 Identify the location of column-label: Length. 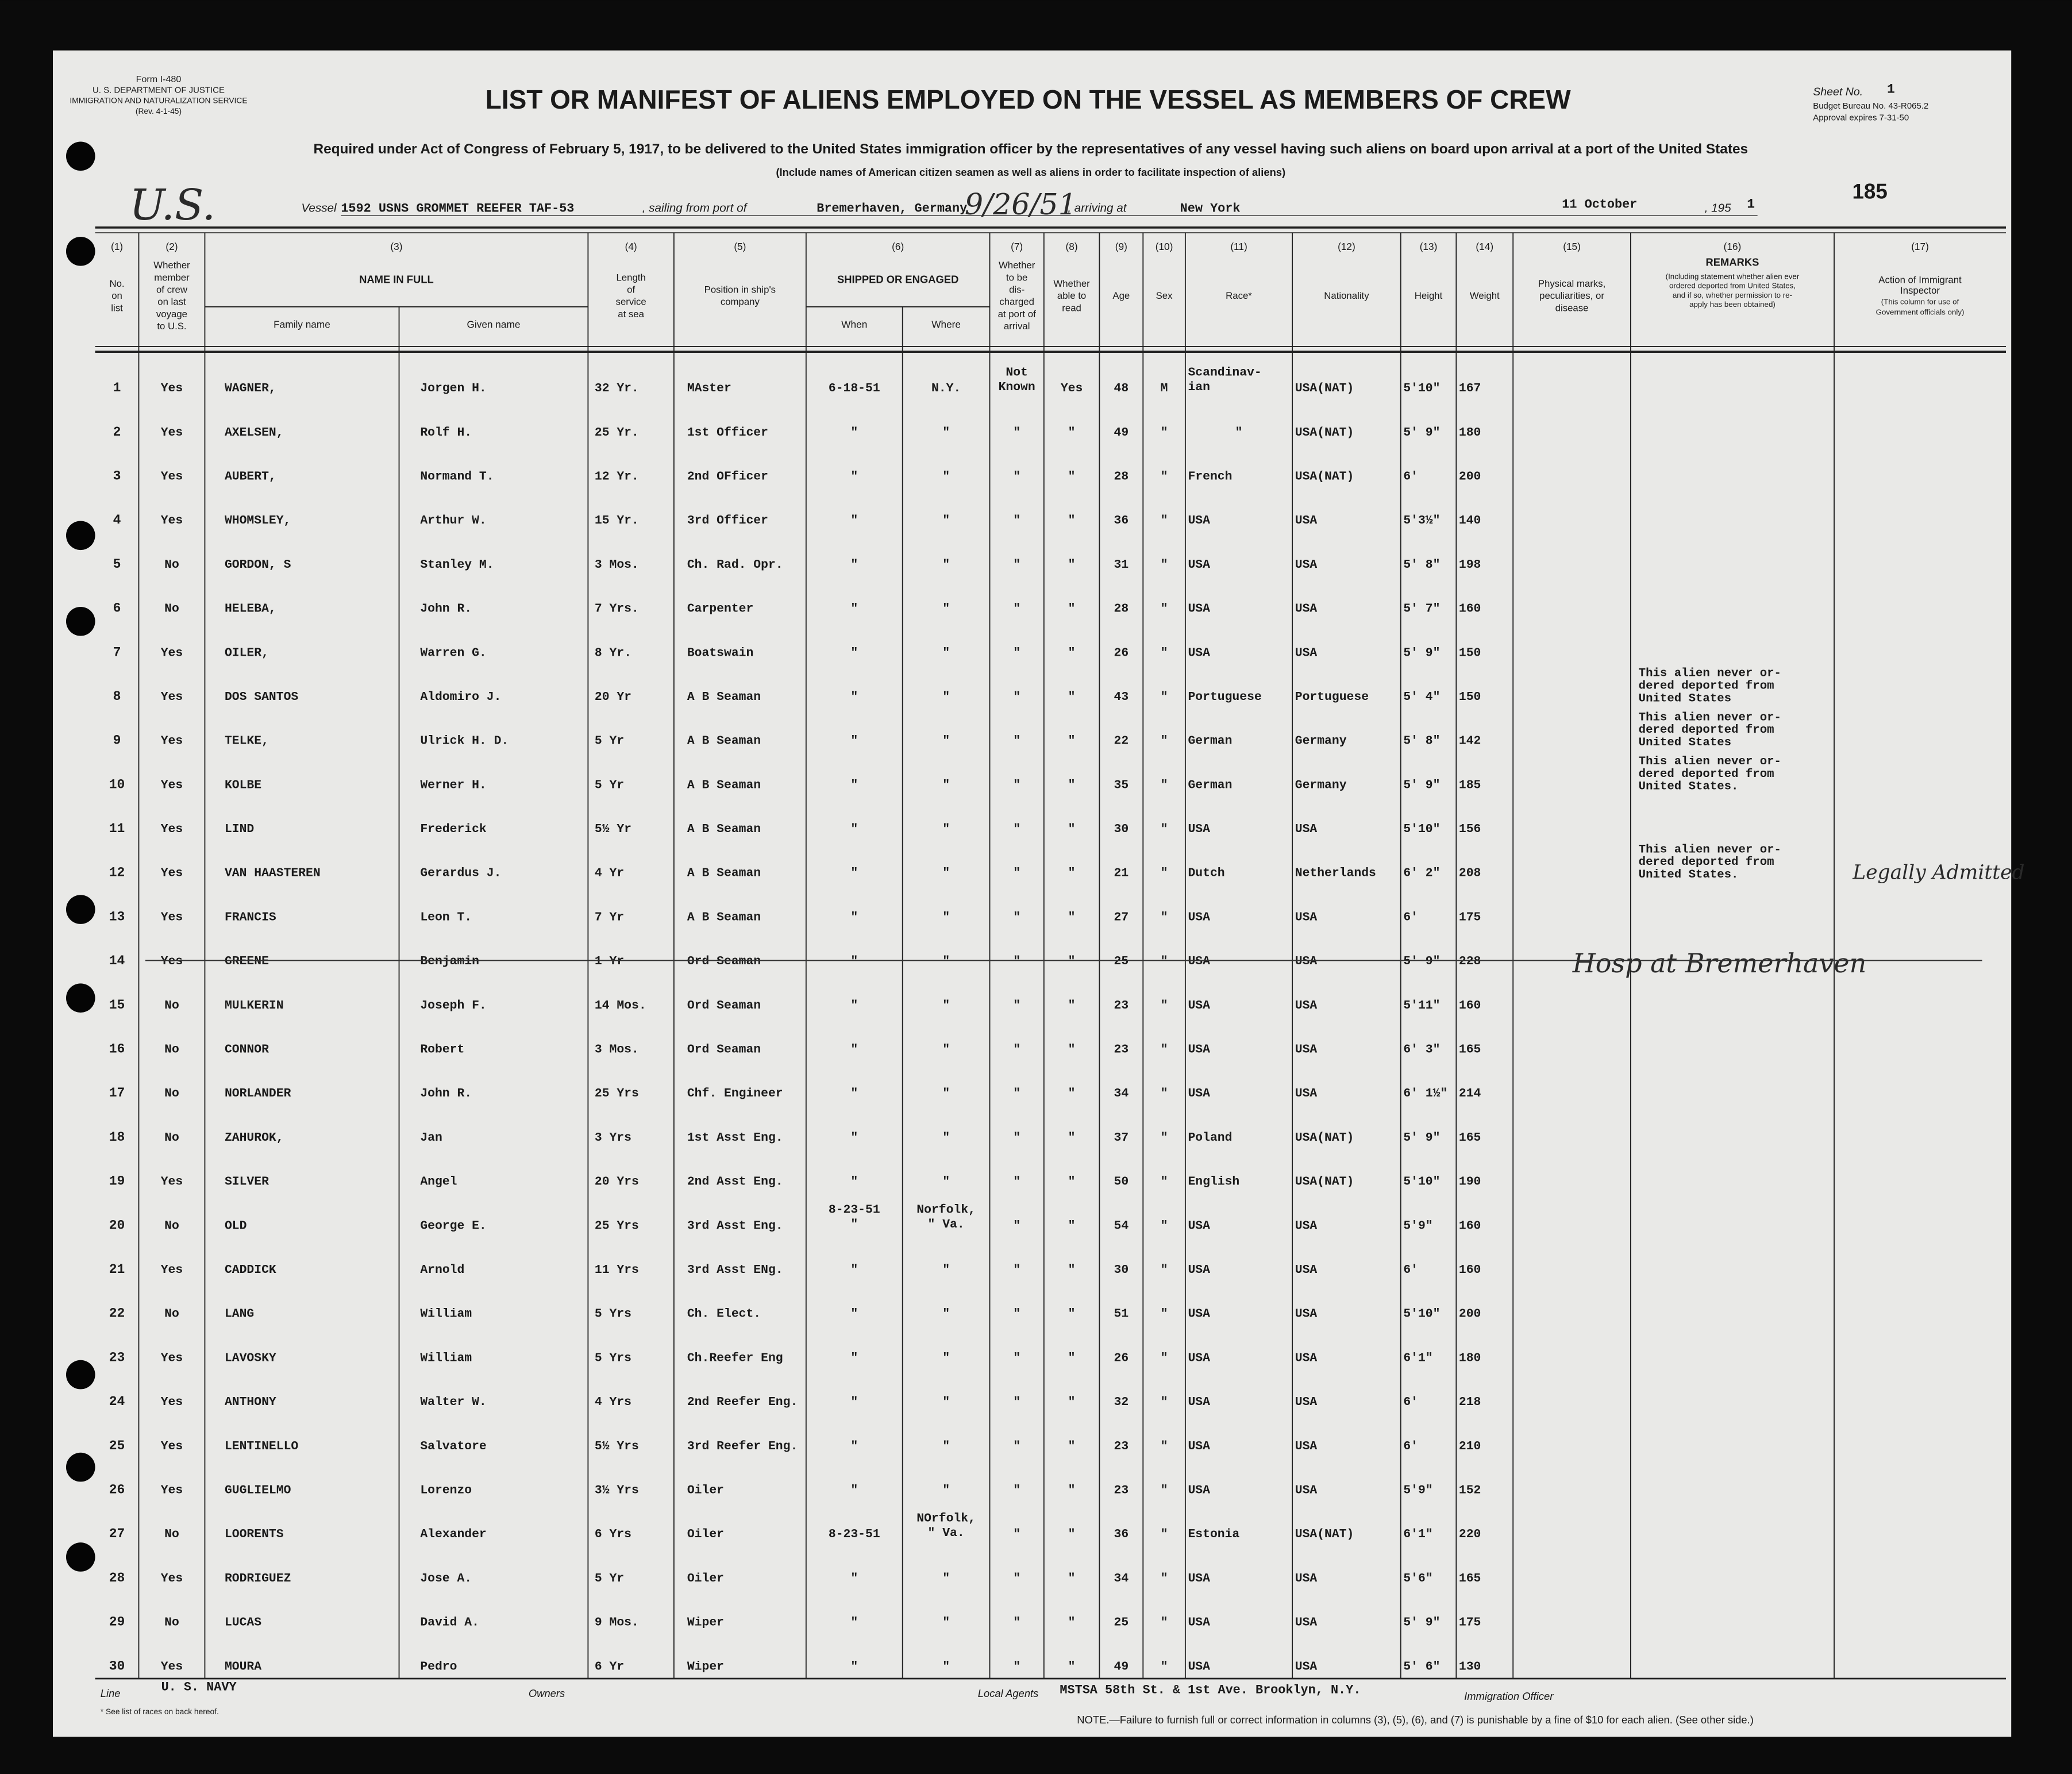
(630, 277).